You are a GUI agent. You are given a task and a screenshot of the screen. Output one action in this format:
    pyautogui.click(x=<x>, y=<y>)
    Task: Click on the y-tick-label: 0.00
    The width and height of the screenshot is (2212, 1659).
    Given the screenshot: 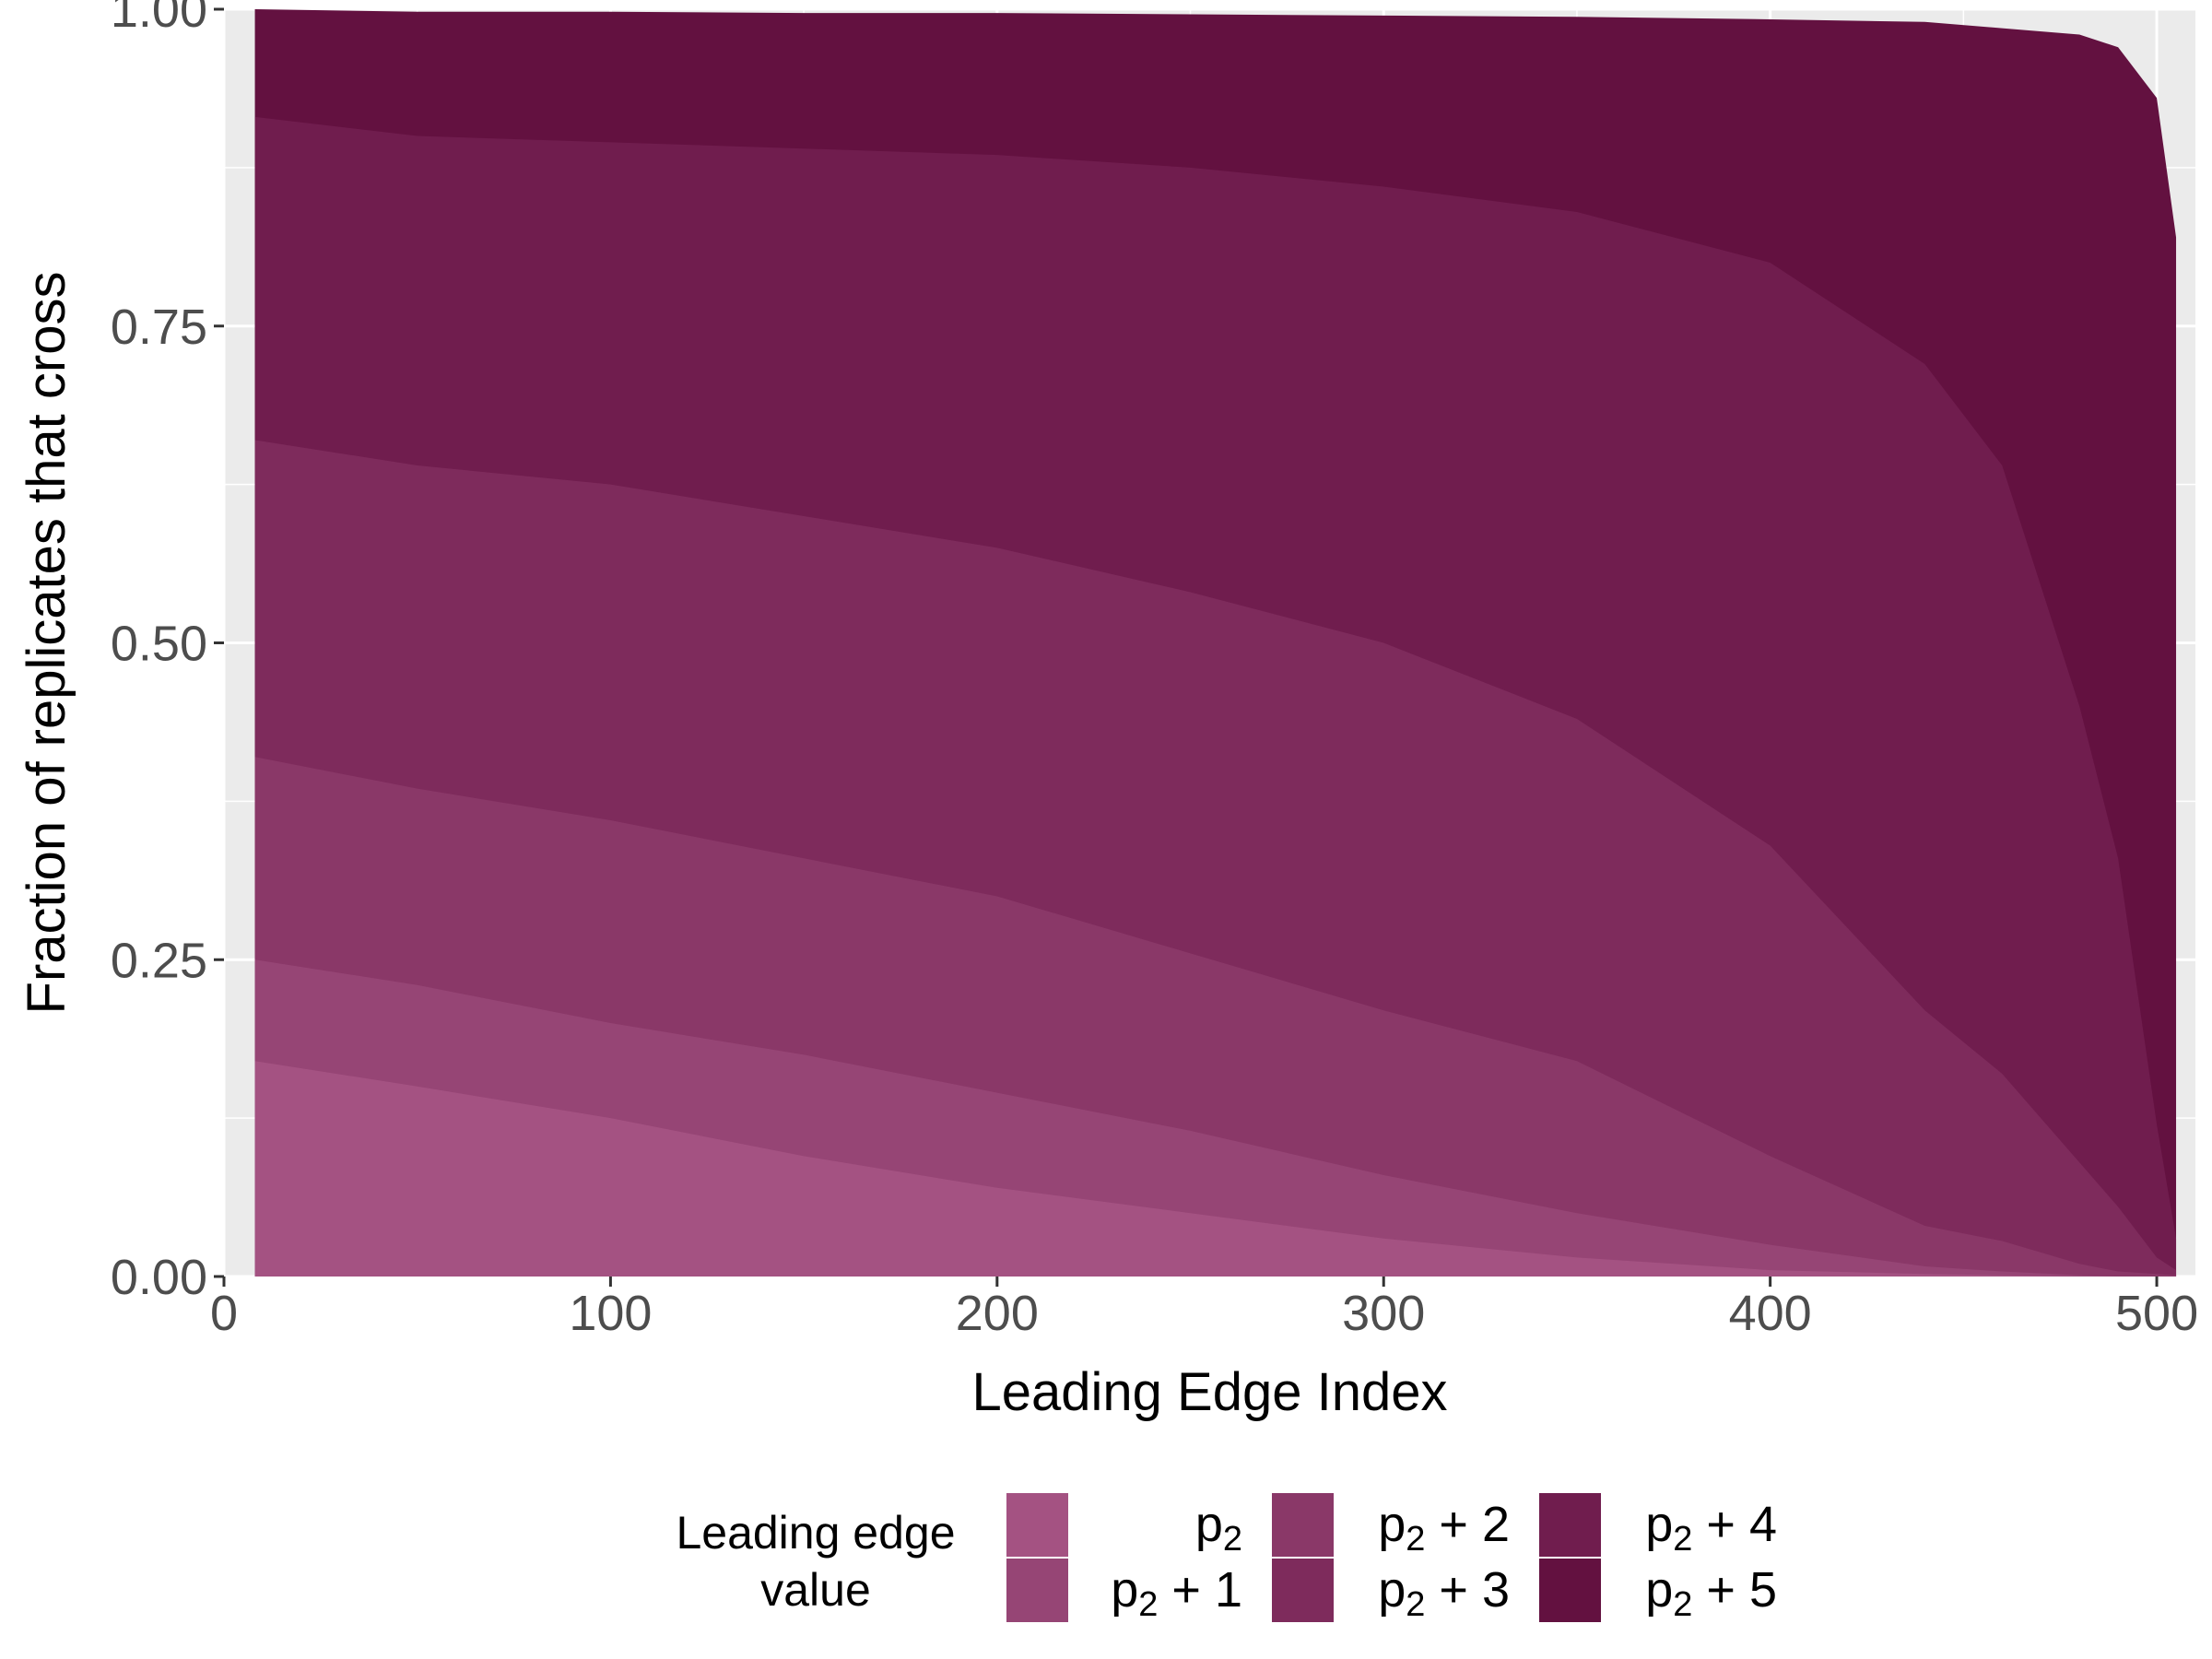 What is the action you would take?
    pyautogui.click(x=159, y=1277)
    